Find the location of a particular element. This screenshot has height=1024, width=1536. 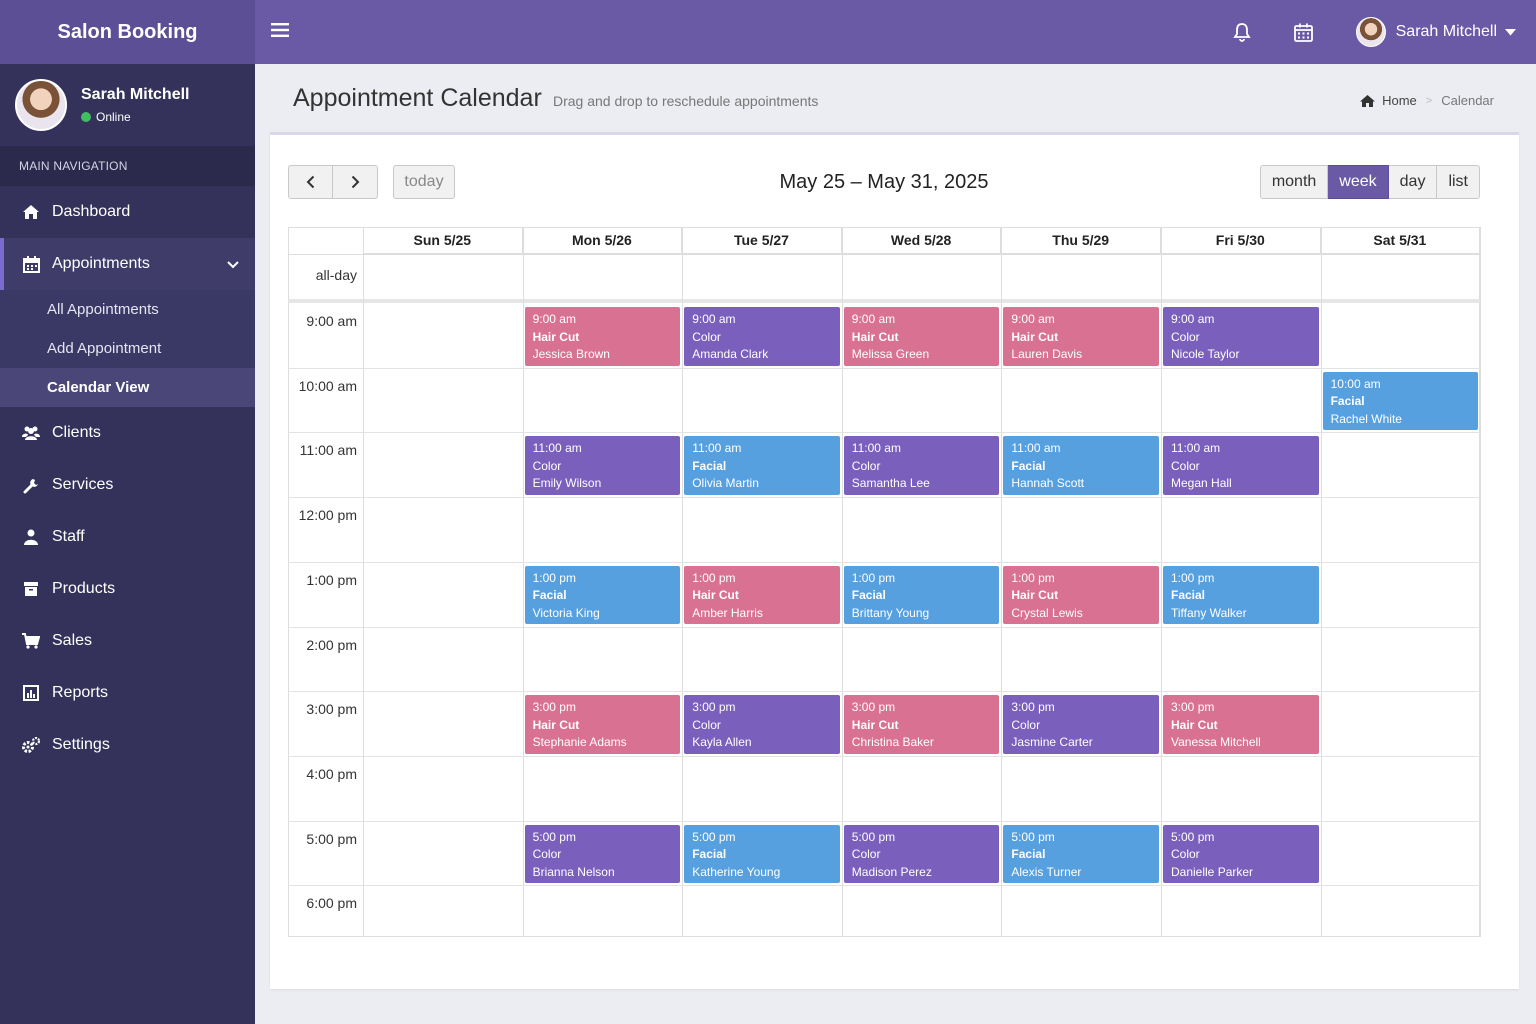

top-user-name: Sarah Mitchell is located at coordinates (1446, 31).